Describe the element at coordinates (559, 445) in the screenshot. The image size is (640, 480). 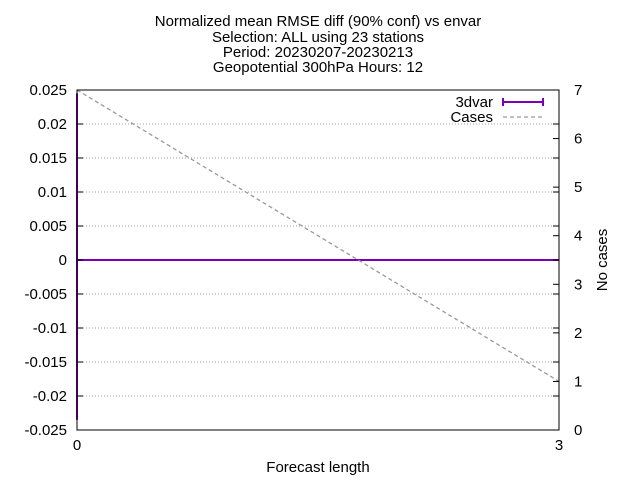
I see `x-tick-label: 3` at that location.